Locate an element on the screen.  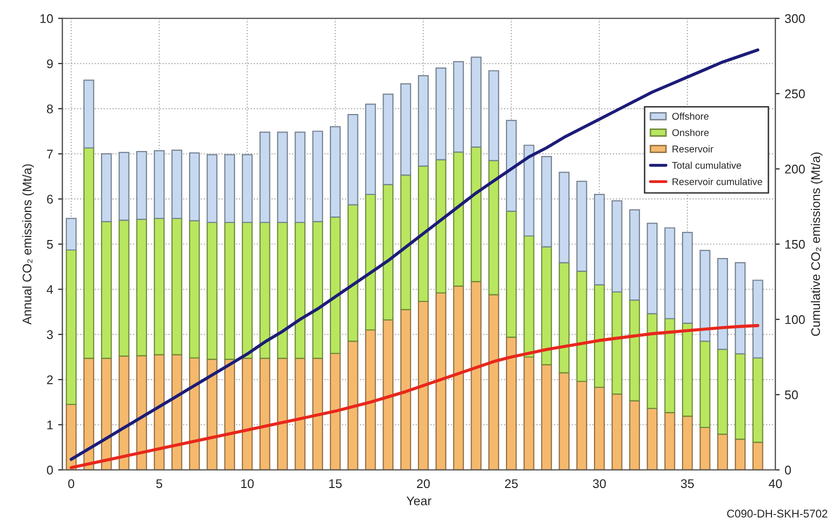
y-tick-label: 3 is located at coordinates (49, 335).